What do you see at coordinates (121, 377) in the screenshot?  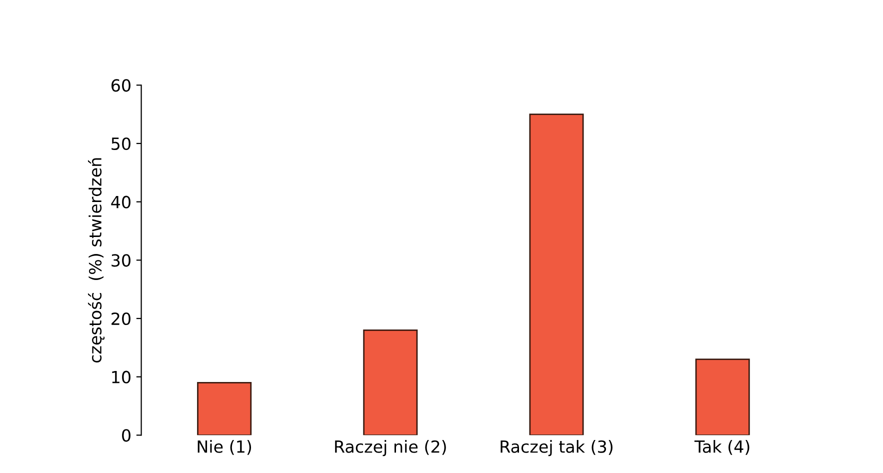 I see `y-tick-label: 10` at bounding box center [121, 377].